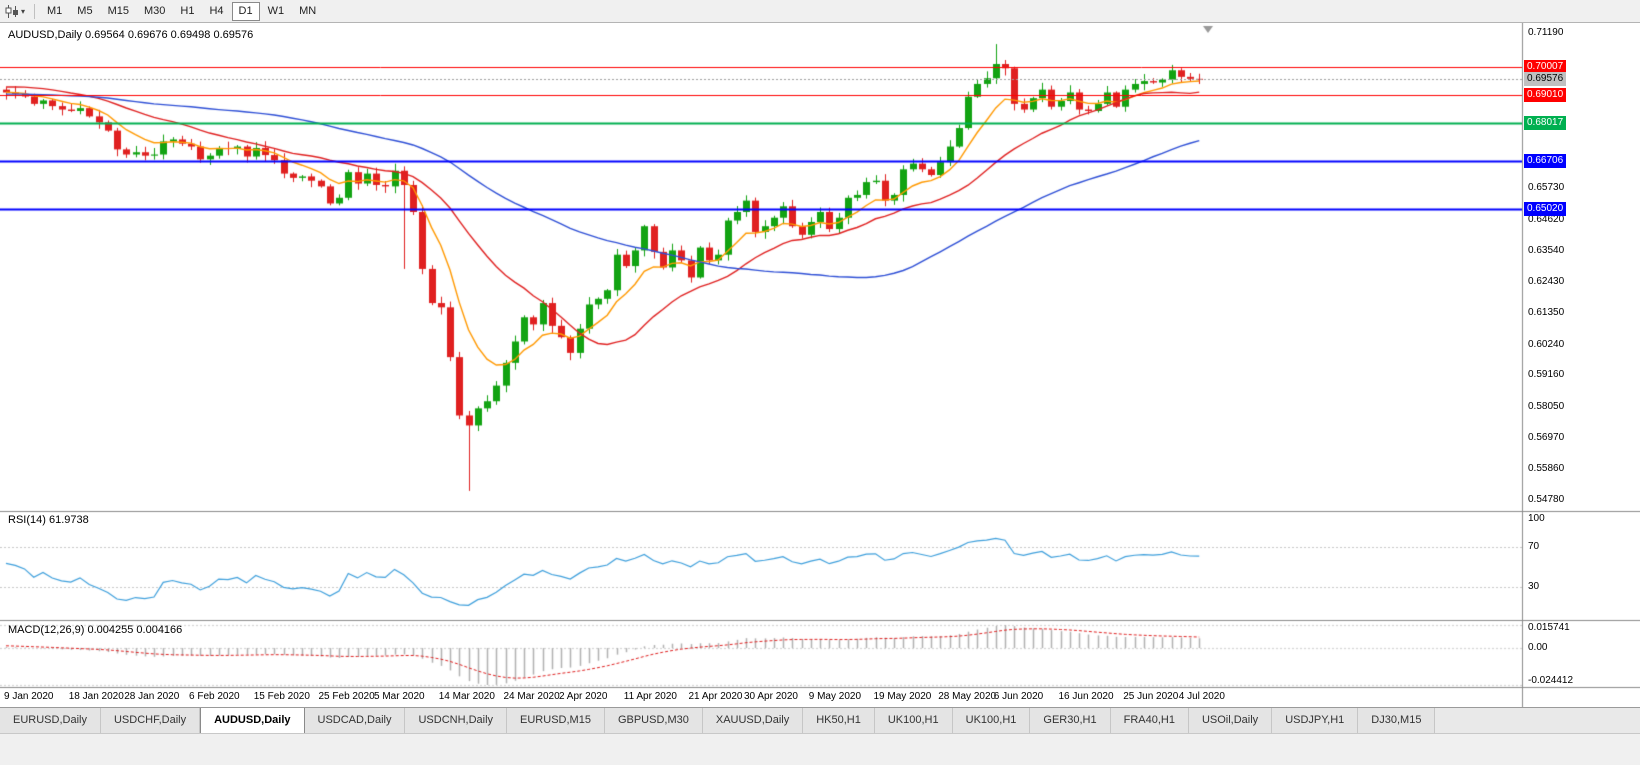 The image size is (1640, 765). Describe the element at coordinates (715, 696) in the screenshot. I see `date-axis-label: 21 Apr 2020` at that location.